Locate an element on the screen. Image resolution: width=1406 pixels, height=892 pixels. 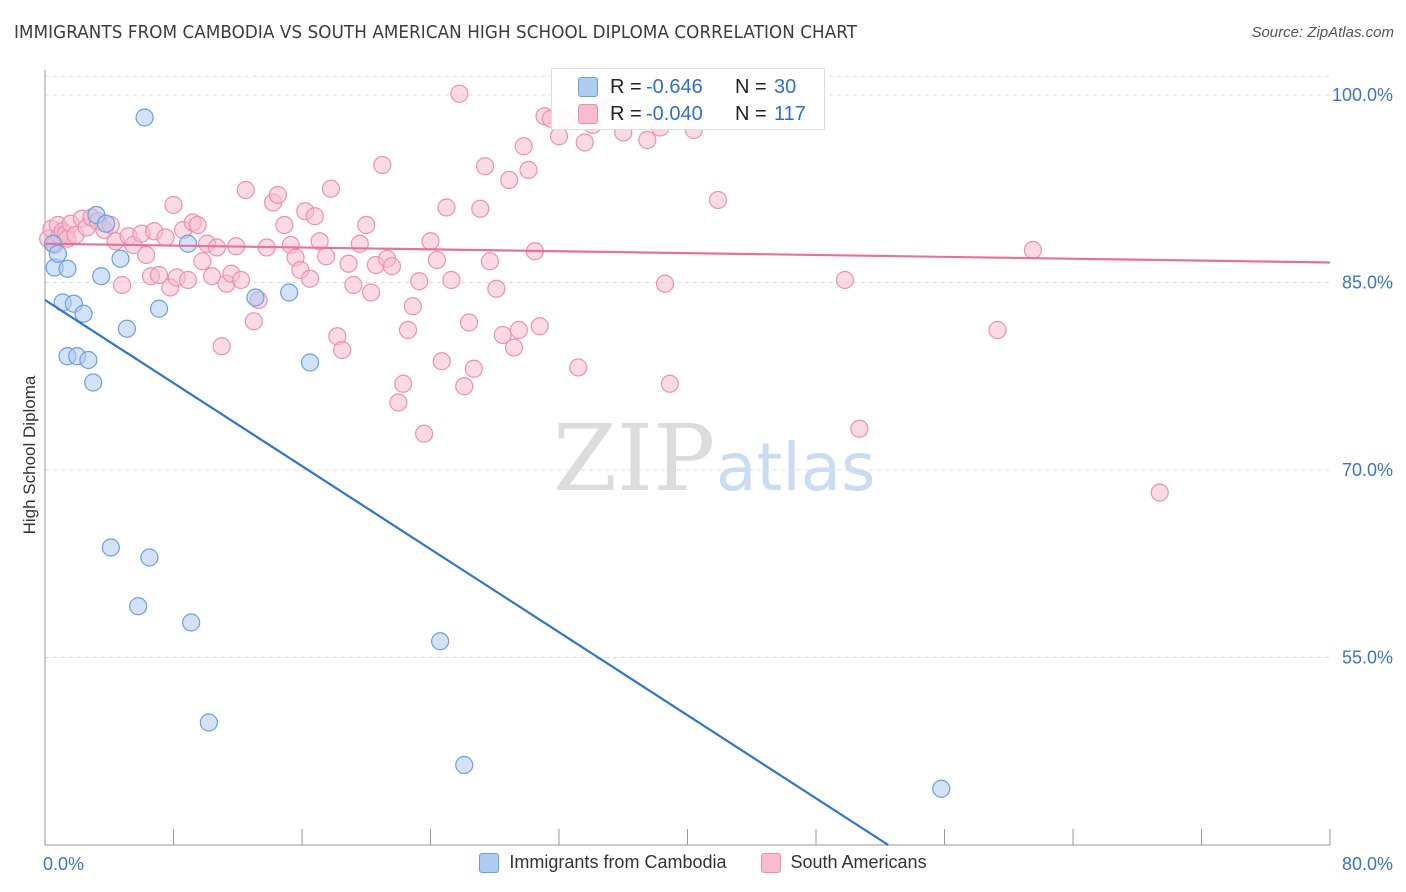
y-tick-label: 85.0% is located at coordinates (1367, 283).